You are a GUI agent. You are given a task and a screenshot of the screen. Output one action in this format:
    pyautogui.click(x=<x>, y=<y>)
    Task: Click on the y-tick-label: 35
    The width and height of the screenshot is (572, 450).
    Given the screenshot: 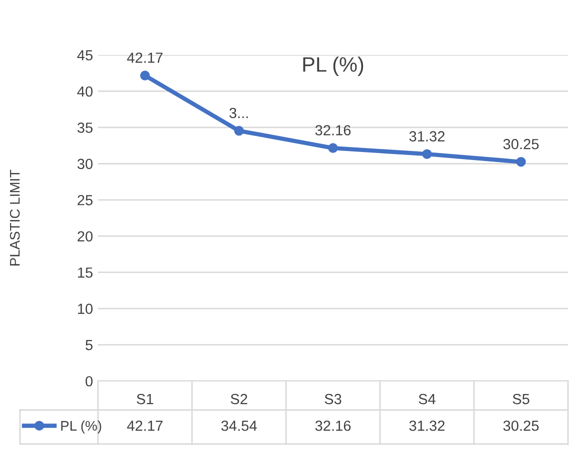 What is the action you would take?
    pyautogui.click(x=85, y=127)
    